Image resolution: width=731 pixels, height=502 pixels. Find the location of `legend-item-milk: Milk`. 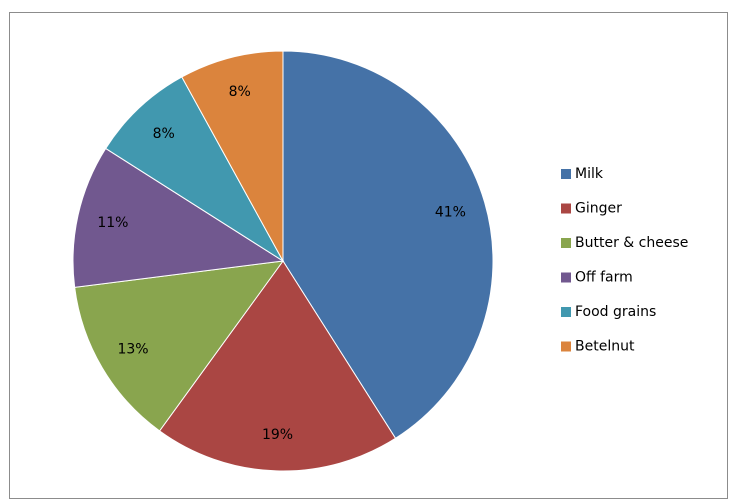

legend-item-milk: Milk is located at coordinates (582, 174).